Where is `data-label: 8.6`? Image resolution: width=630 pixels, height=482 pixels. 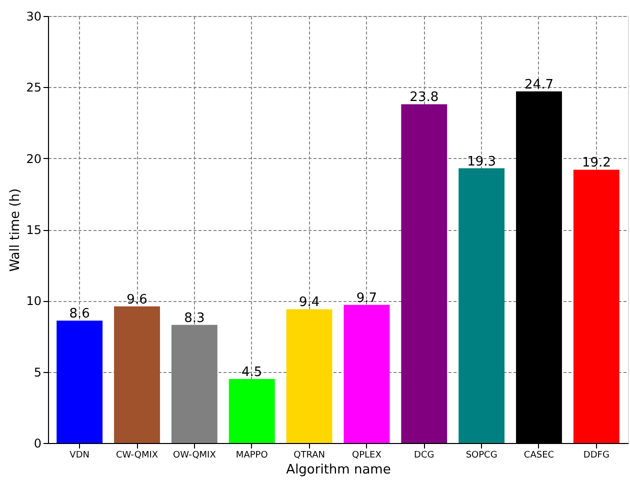 data-label: 8.6 is located at coordinates (79, 314).